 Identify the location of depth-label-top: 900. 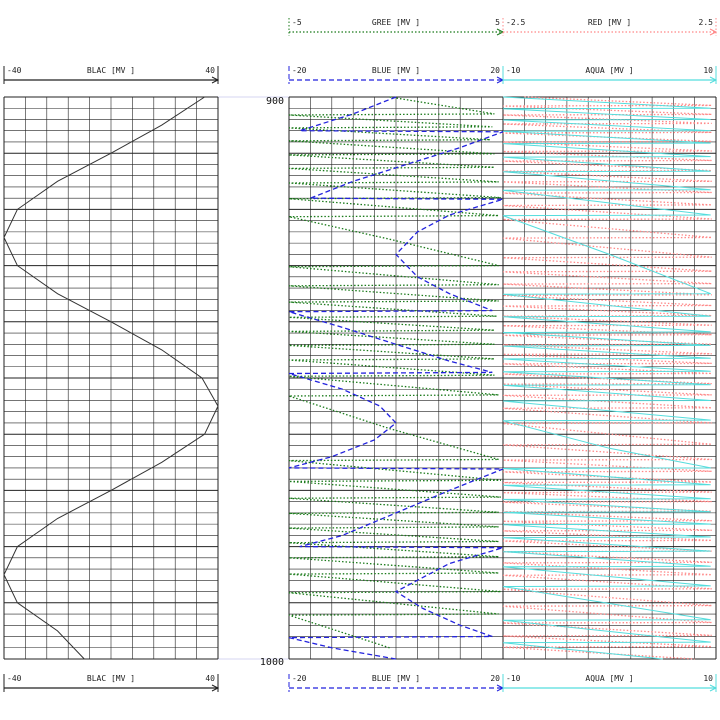
(275, 101).